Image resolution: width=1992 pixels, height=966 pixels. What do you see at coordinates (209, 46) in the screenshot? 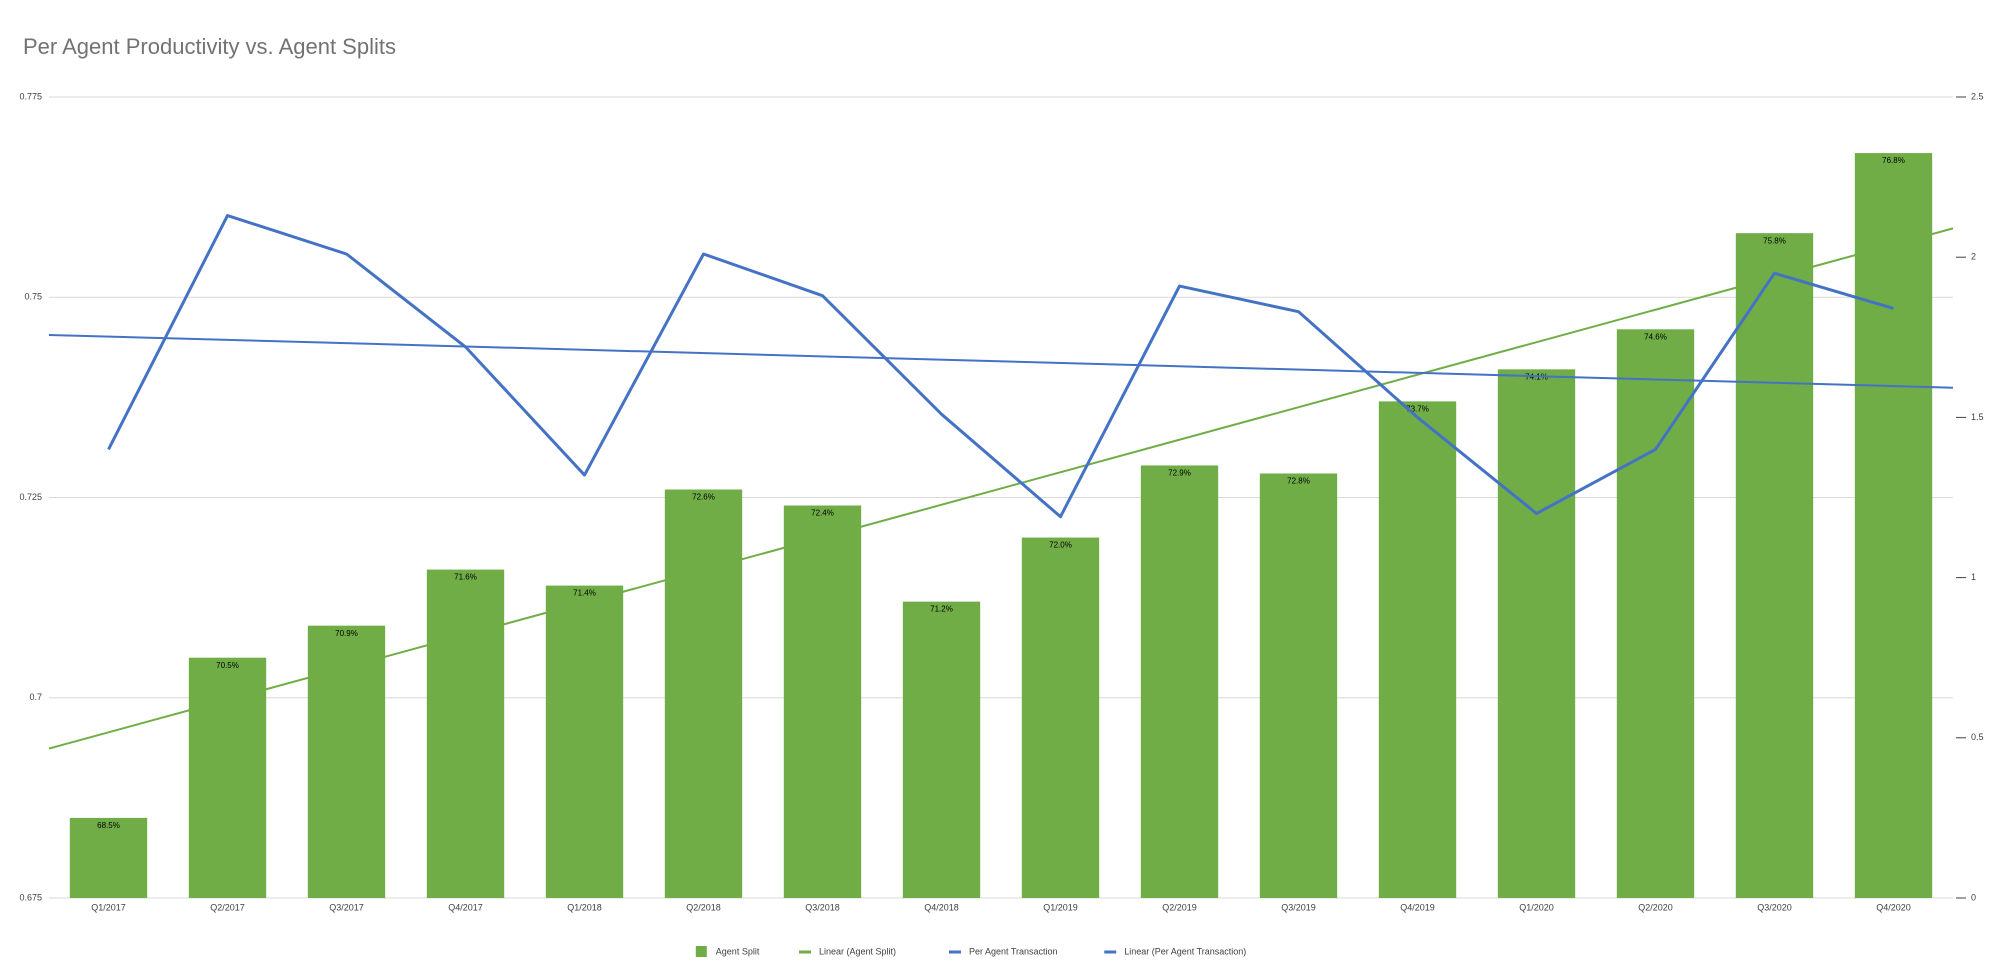
I see `chart-title: Per Agent Productivity vs. Agent Splits` at bounding box center [209, 46].